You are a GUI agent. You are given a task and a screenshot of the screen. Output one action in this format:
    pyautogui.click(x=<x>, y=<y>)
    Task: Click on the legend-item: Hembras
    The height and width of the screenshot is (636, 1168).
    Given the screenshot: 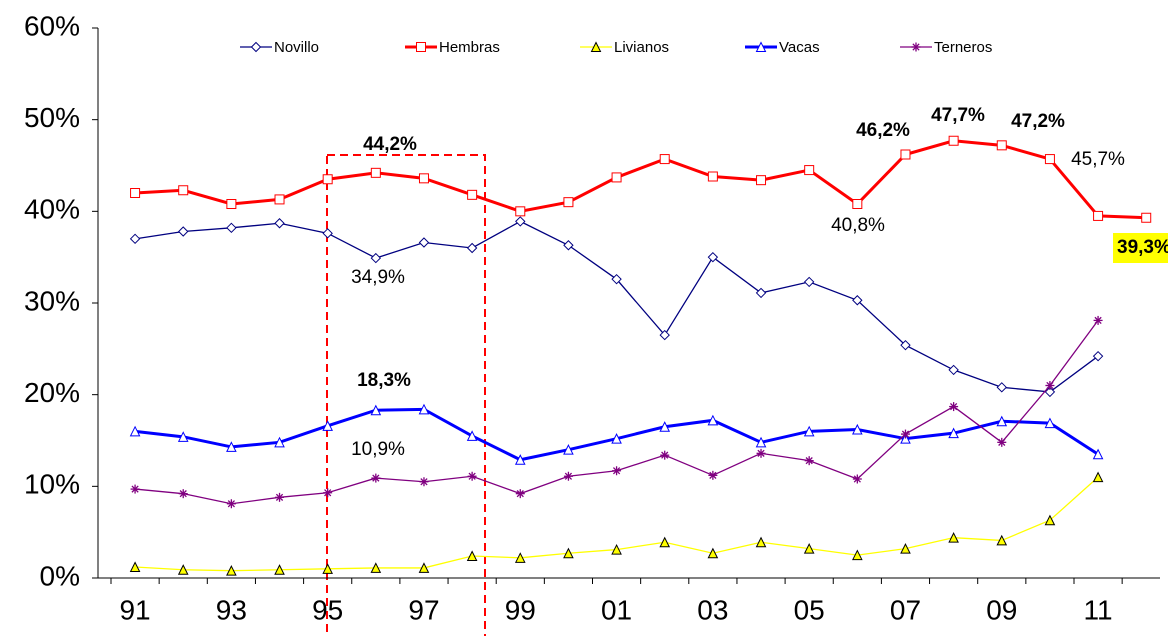 What is the action you would take?
    pyautogui.click(x=452, y=47)
    